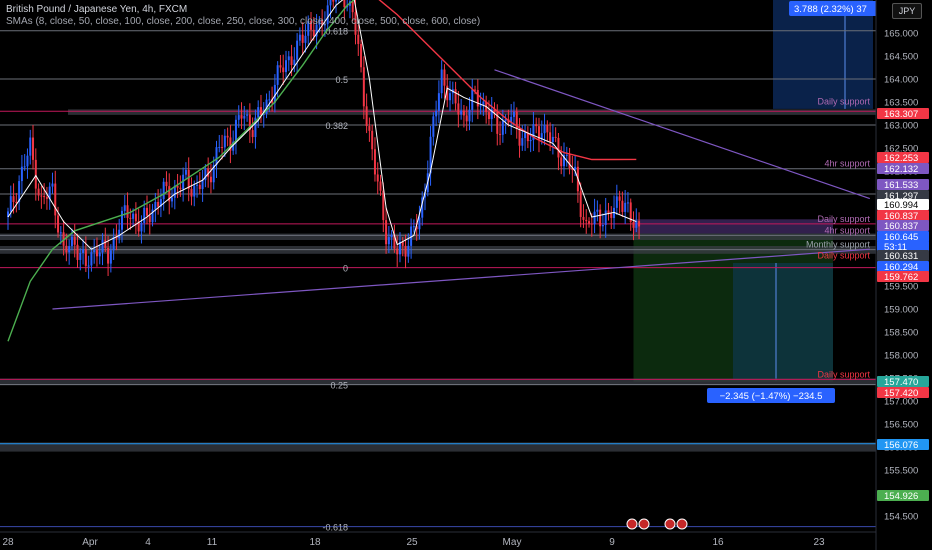  I want to click on price-tag: 159.762, so click(903, 277).